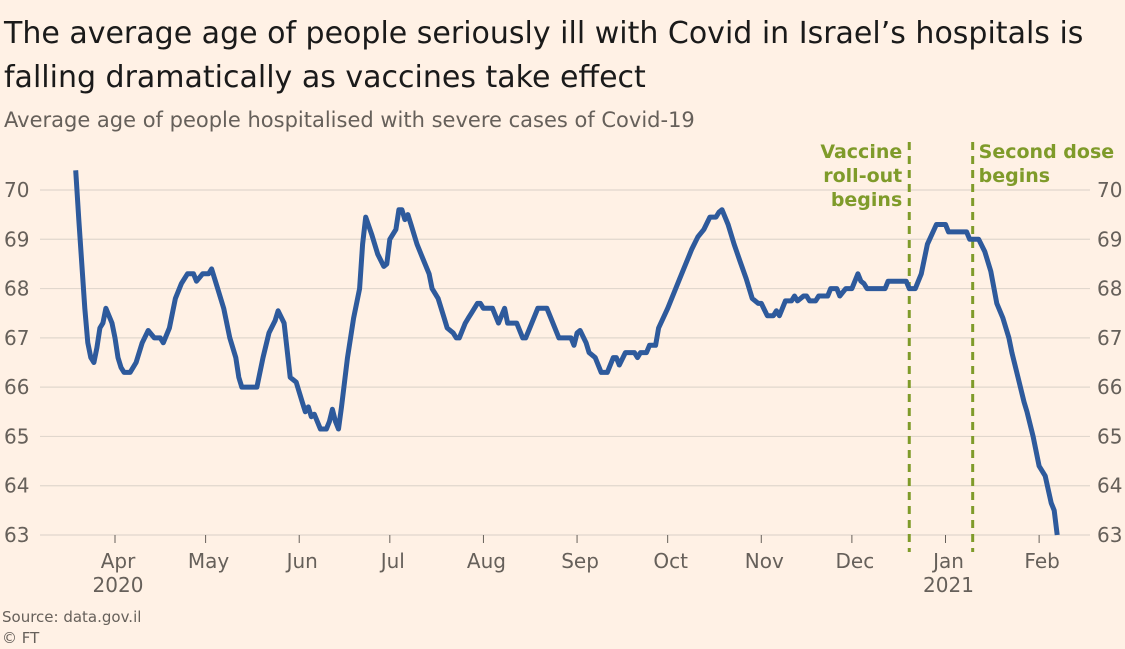 Image resolution: width=1125 pixels, height=649 pixels. I want to click on x-tick-label-May: May, so click(209, 561).